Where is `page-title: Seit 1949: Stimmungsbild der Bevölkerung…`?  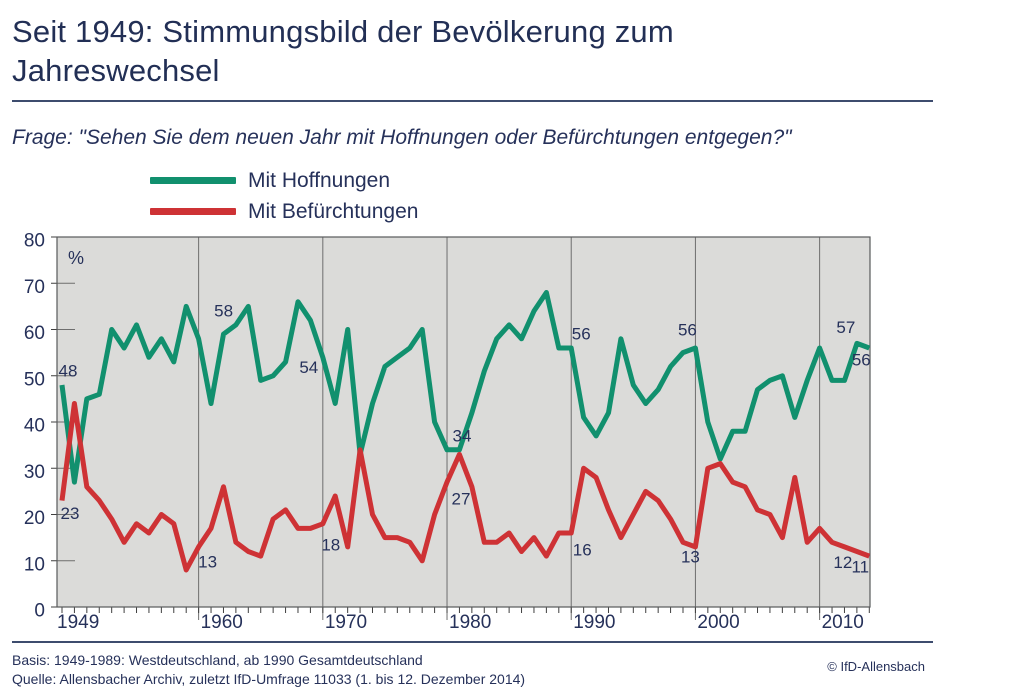 page-title: Seit 1949: Stimmungsbild der Bevölkerung… is located at coordinates (343, 51).